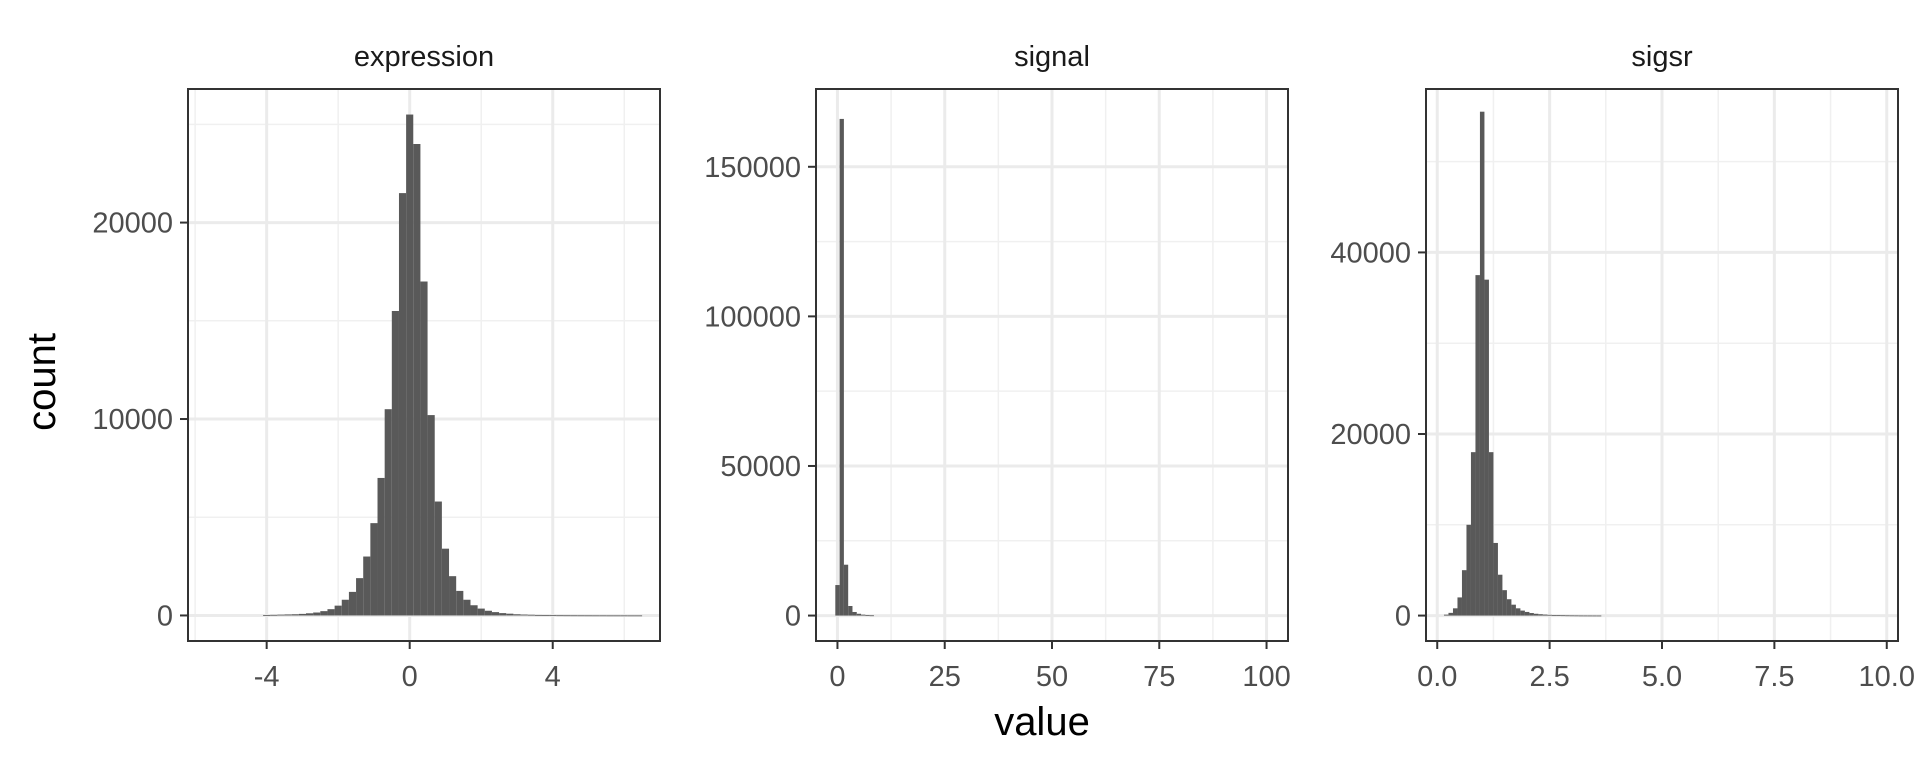 The width and height of the screenshot is (1920, 768). I want to click on x-tick-label: 5.0, so click(1662, 677).